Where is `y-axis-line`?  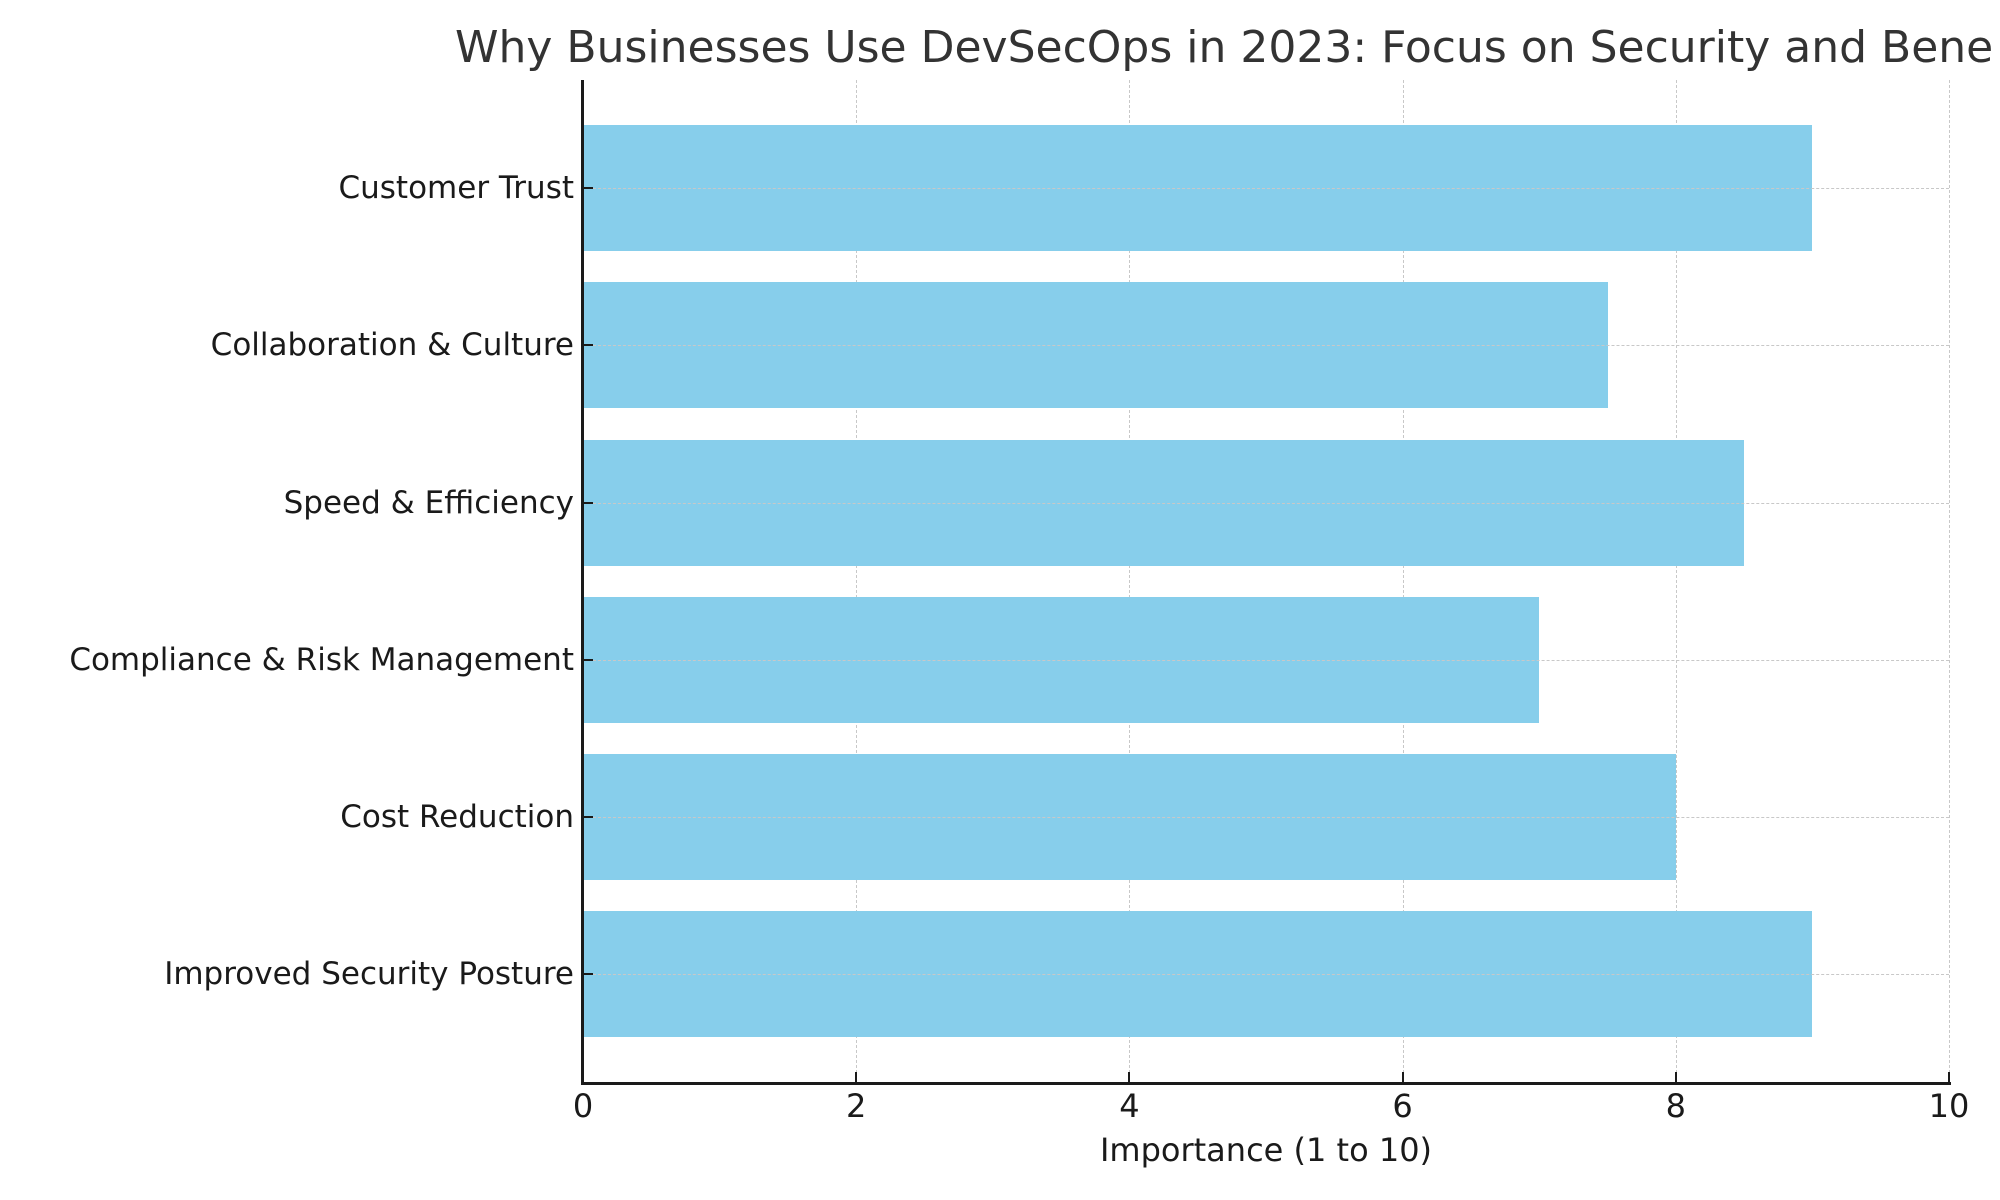
y-axis-line is located at coordinates (582, 582).